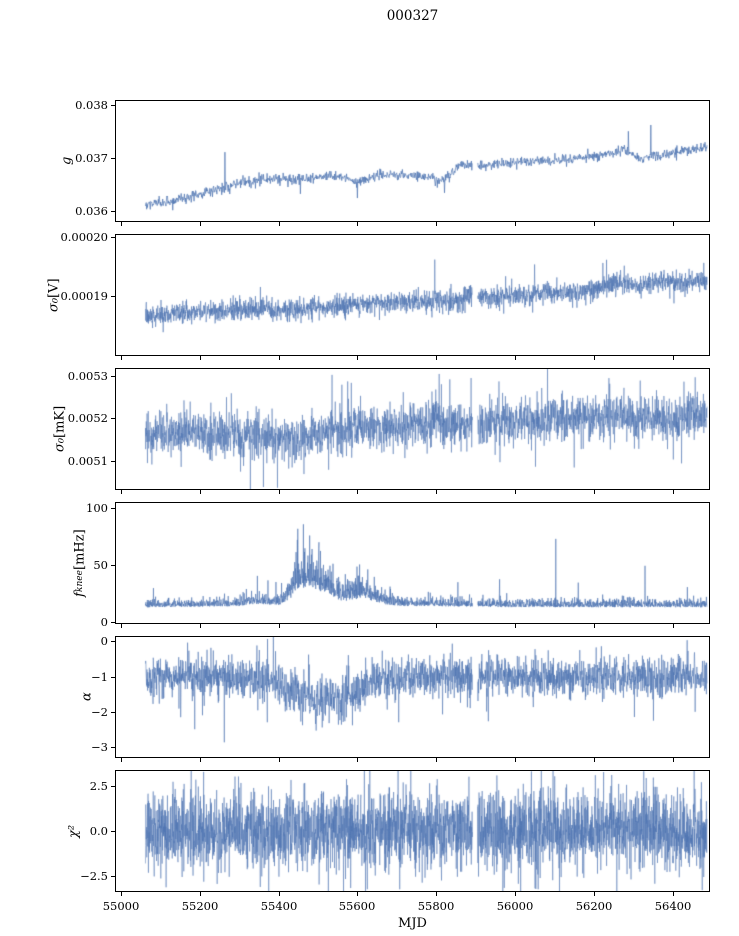 The width and height of the screenshot is (739, 936). What do you see at coordinates (98, 831) in the screenshot?
I see `y-tick-label: 0.0` at bounding box center [98, 831].